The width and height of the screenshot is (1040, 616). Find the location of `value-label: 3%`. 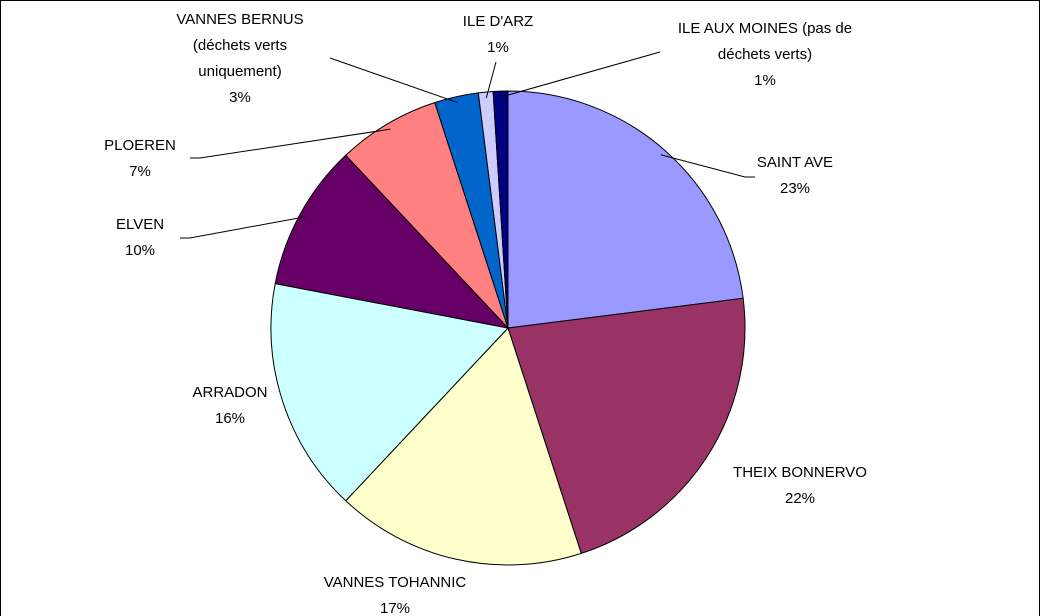

value-label: 3% is located at coordinates (240, 97).